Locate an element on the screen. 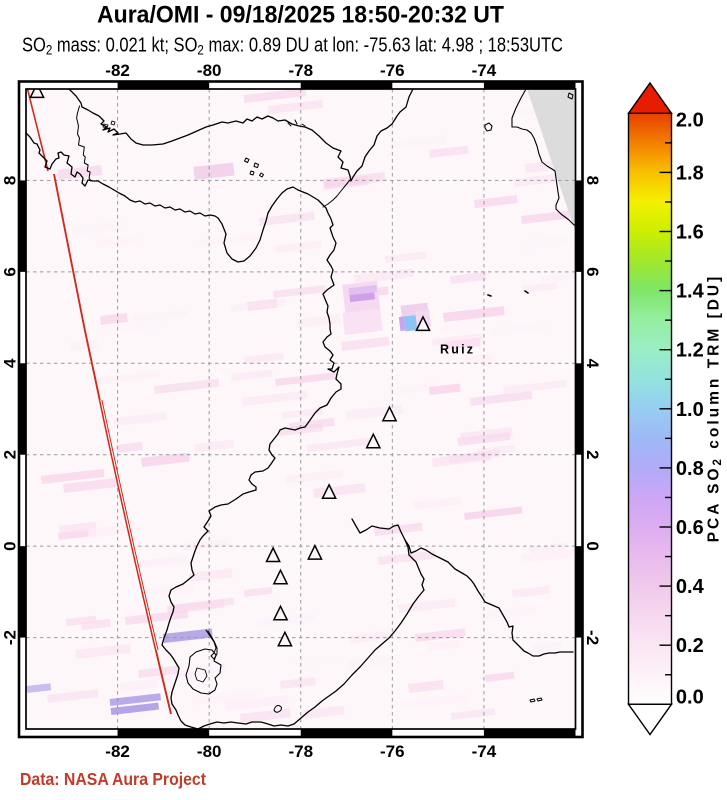 The height and width of the screenshot is (800, 727). svg-text: 0.8 is located at coordinates (690, 469).